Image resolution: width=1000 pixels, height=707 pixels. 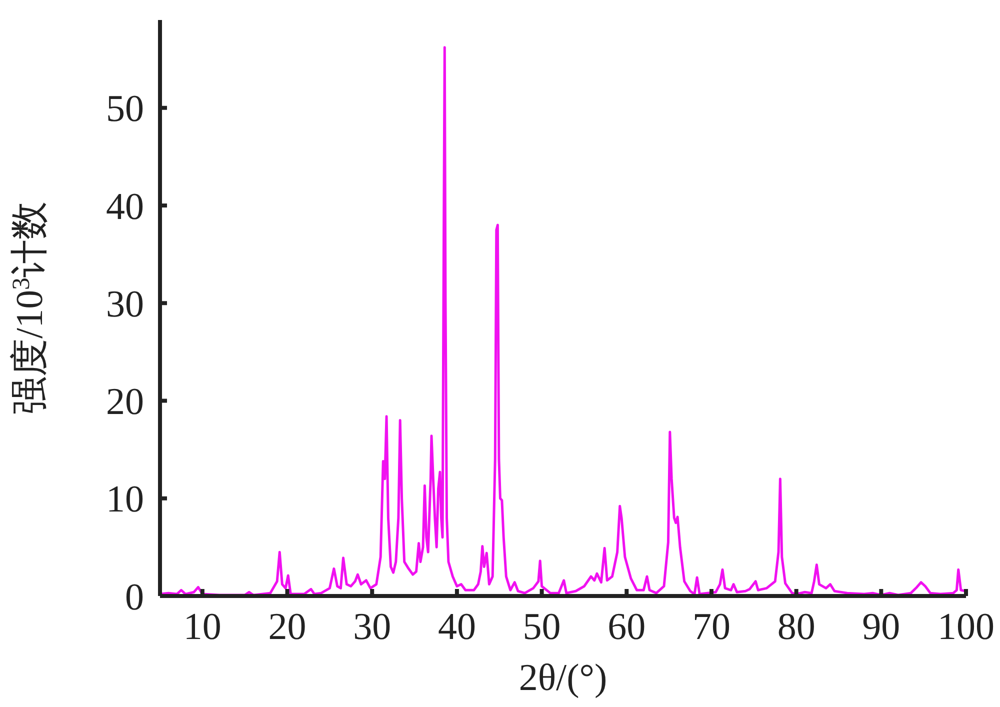 What do you see at coordinates (125, 304) in the screenshot?
I see `y-tick-label: 30` at bounding box center [125, 304].